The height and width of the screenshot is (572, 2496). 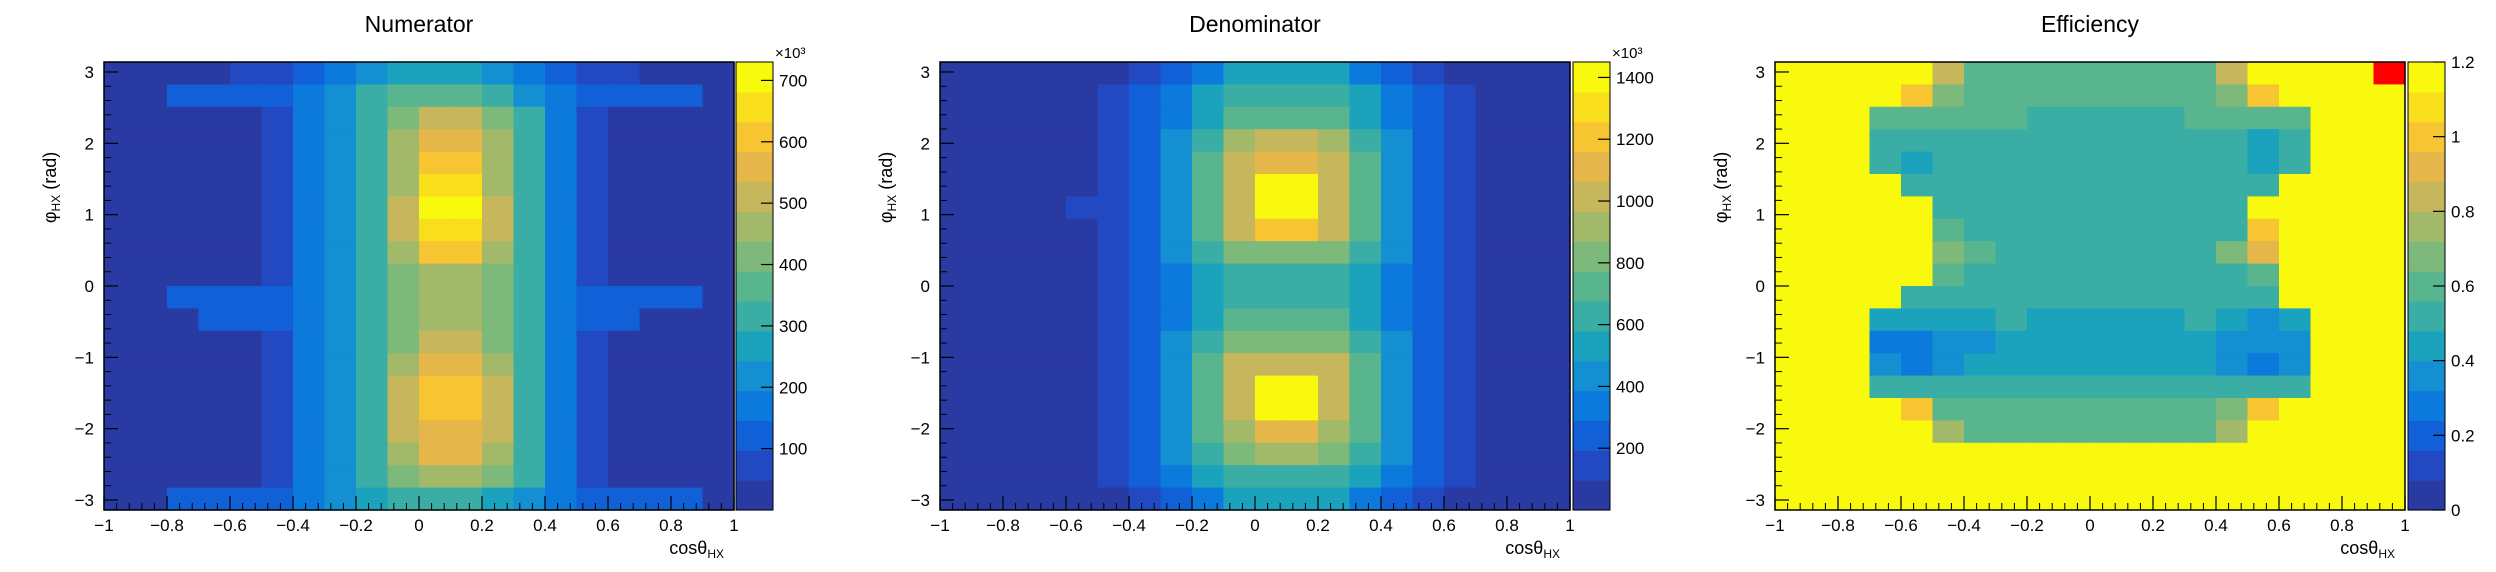 What do you see at coordinates (793, 449) in the screenshot?
I see `colorbar-tick-label: 100` at bounding box center [793, 449].